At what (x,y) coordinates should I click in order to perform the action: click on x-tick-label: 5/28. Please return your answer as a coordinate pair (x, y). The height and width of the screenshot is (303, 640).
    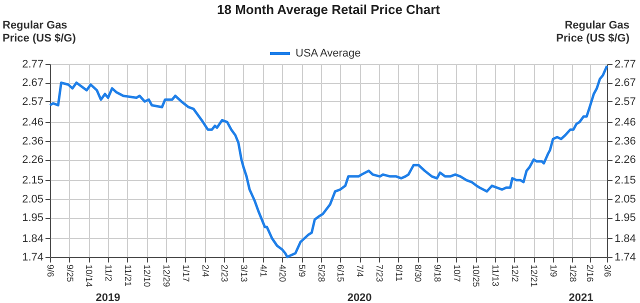
    Looking at the image, I should click on (321, 273).